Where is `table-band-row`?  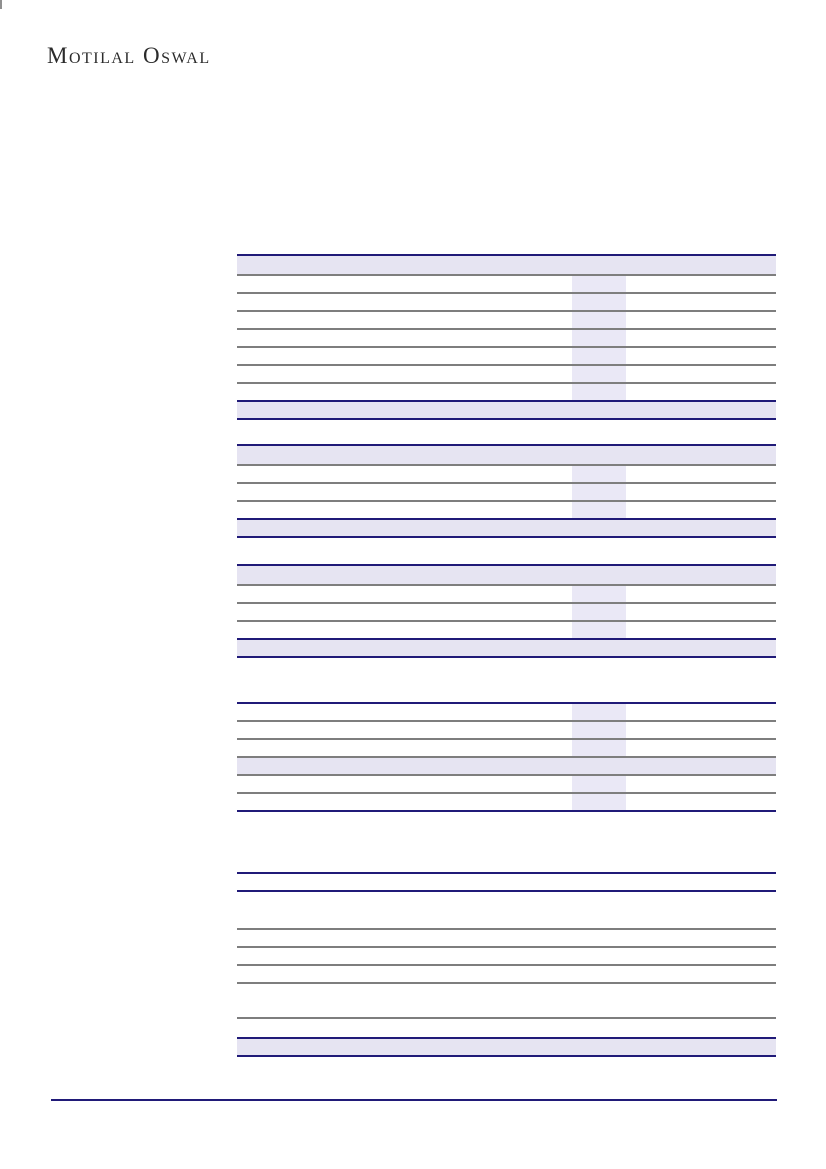
table-band-row is located at coordinates (506, 767).